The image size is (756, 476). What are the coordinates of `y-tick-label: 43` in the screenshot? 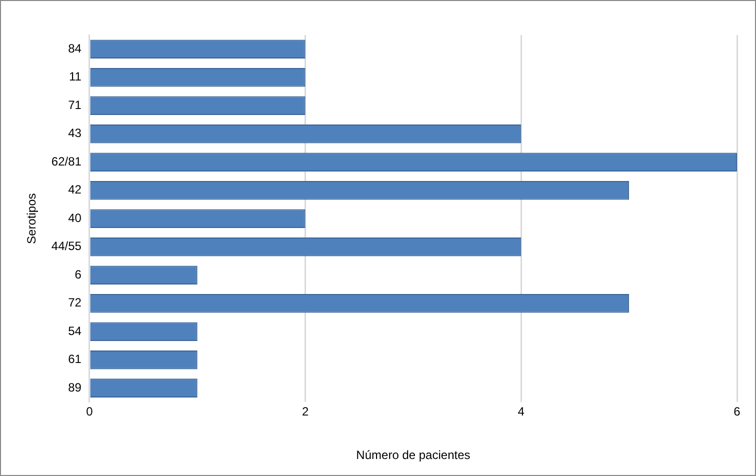 It's located at (75, 133).